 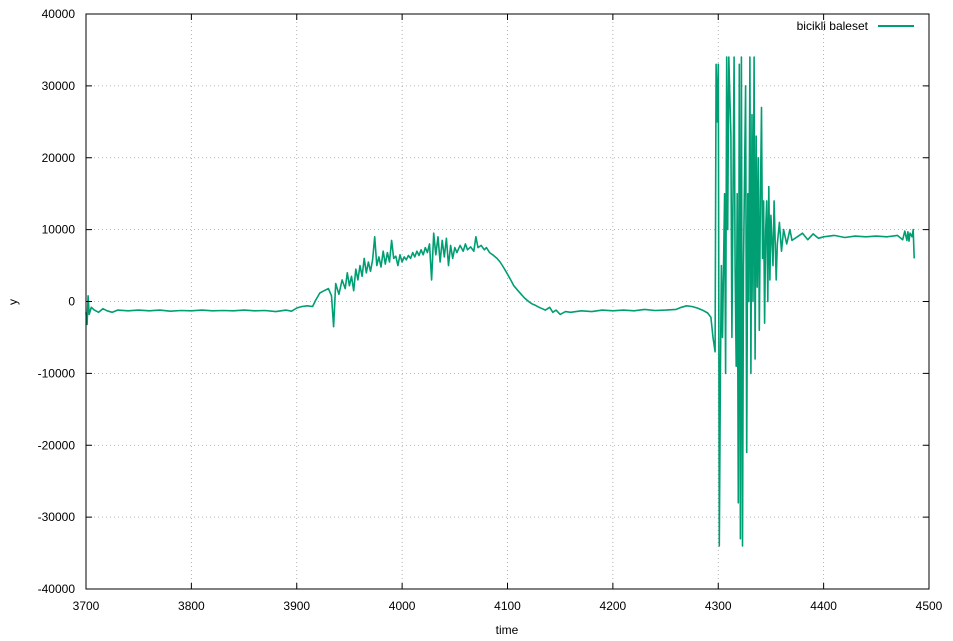 What do you see at coordinates (613, 606) in the screenshot?
I see `x-tick-label: 4200` at bounding box center [613, 606].